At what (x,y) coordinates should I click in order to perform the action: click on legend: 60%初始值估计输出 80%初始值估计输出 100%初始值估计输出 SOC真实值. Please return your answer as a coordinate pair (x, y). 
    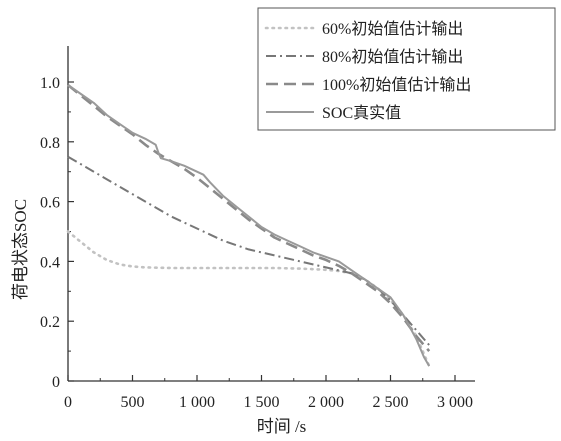
    Looking at the image, I should click on (406, 69).